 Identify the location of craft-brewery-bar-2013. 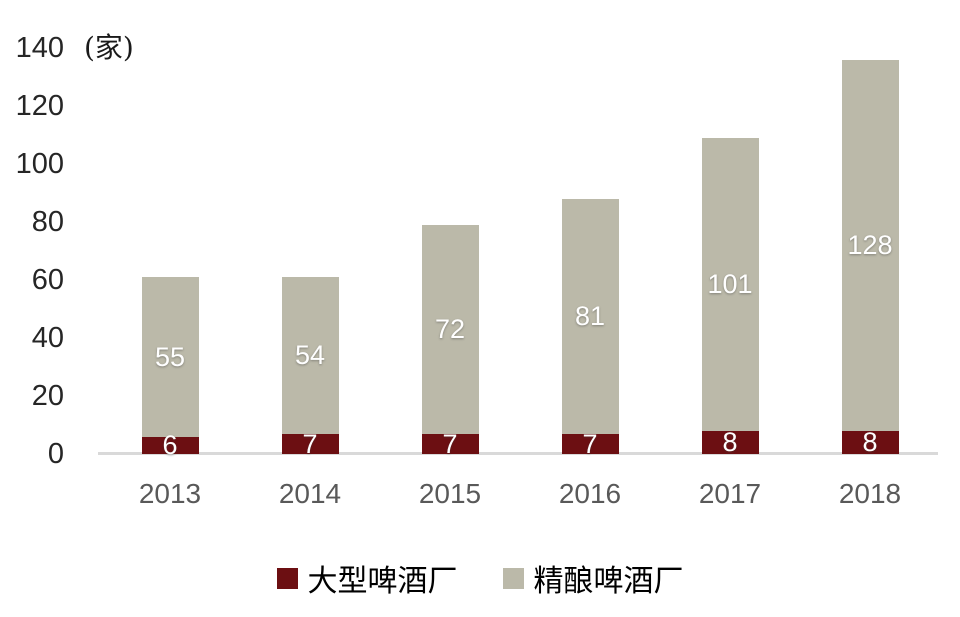
(170, 357).